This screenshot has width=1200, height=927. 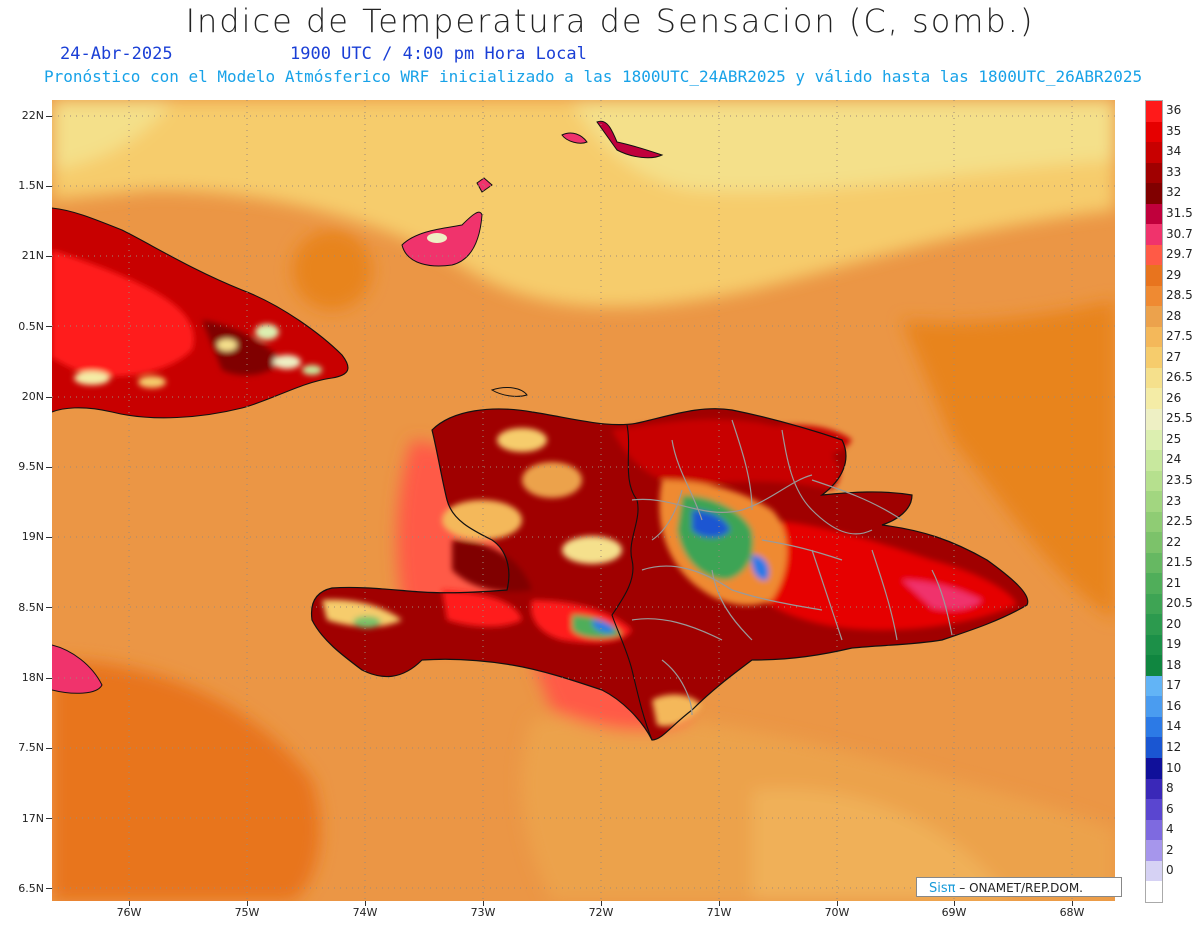 What do you see at coordinates (792, 567) in the screenshot?
I see `province-borders` at bounding box center [792, 567].